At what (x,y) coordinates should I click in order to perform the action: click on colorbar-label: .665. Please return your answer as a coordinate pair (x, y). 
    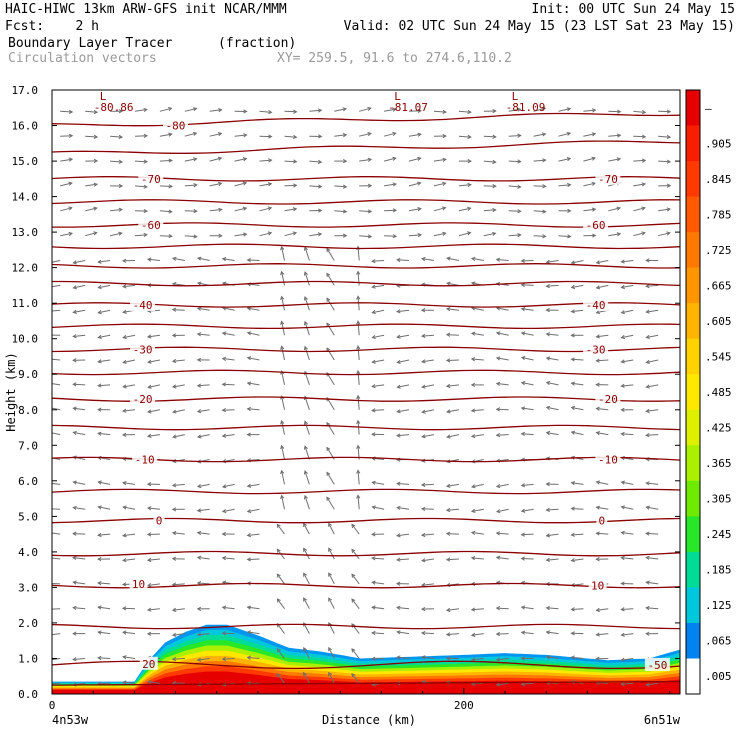
    Looking at the image, I should click on (718, 285).